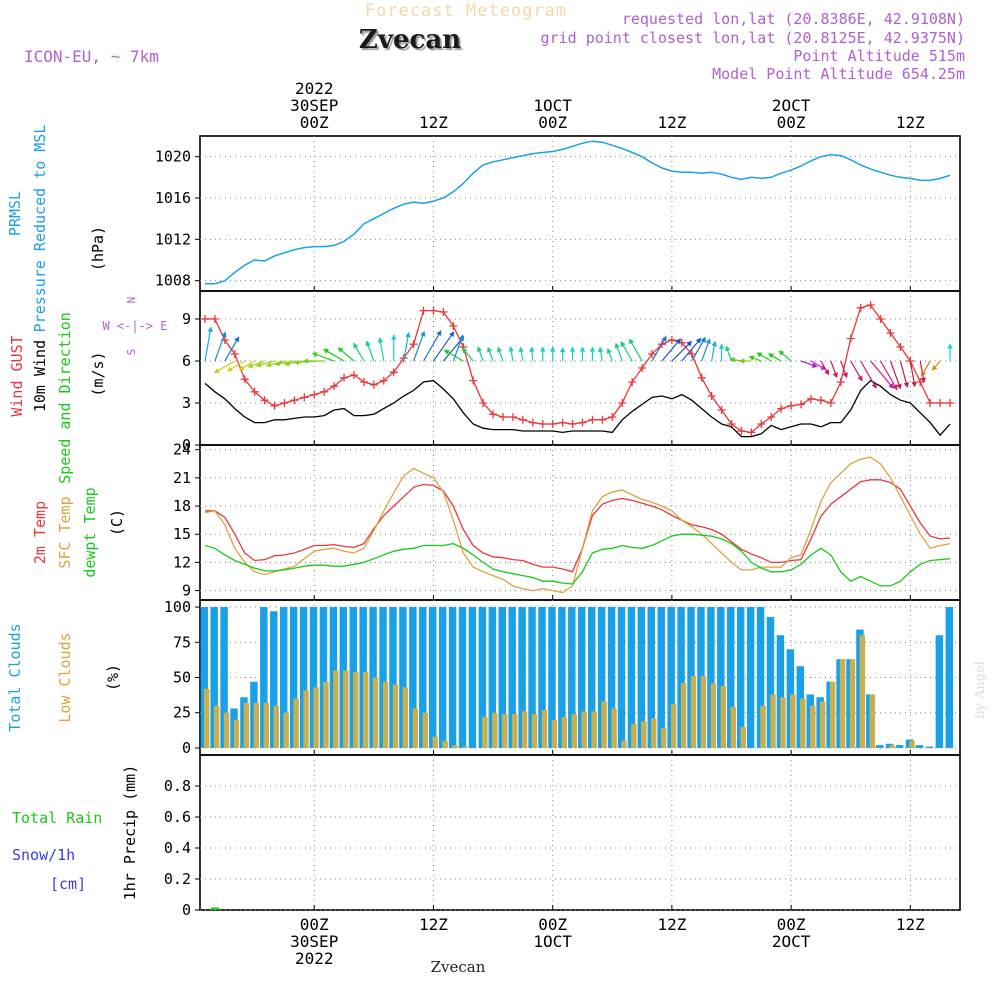 The image size is (1000, 1004). I want to click on gust-label: Wind GUST, so click(17, 375).